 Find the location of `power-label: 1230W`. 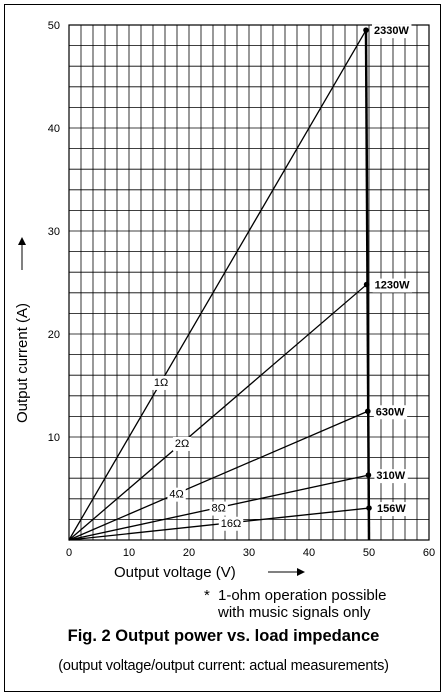

power-label: 1230W is located at coordinates (392, 286).